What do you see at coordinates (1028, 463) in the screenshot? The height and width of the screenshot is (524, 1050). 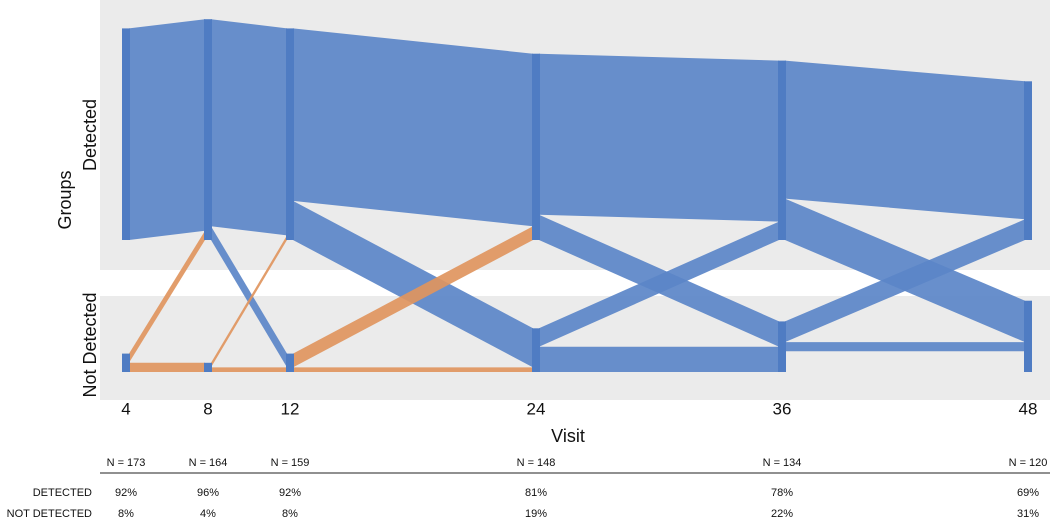 I see `n-label: N = 120` at bounding box center [1028, 463].